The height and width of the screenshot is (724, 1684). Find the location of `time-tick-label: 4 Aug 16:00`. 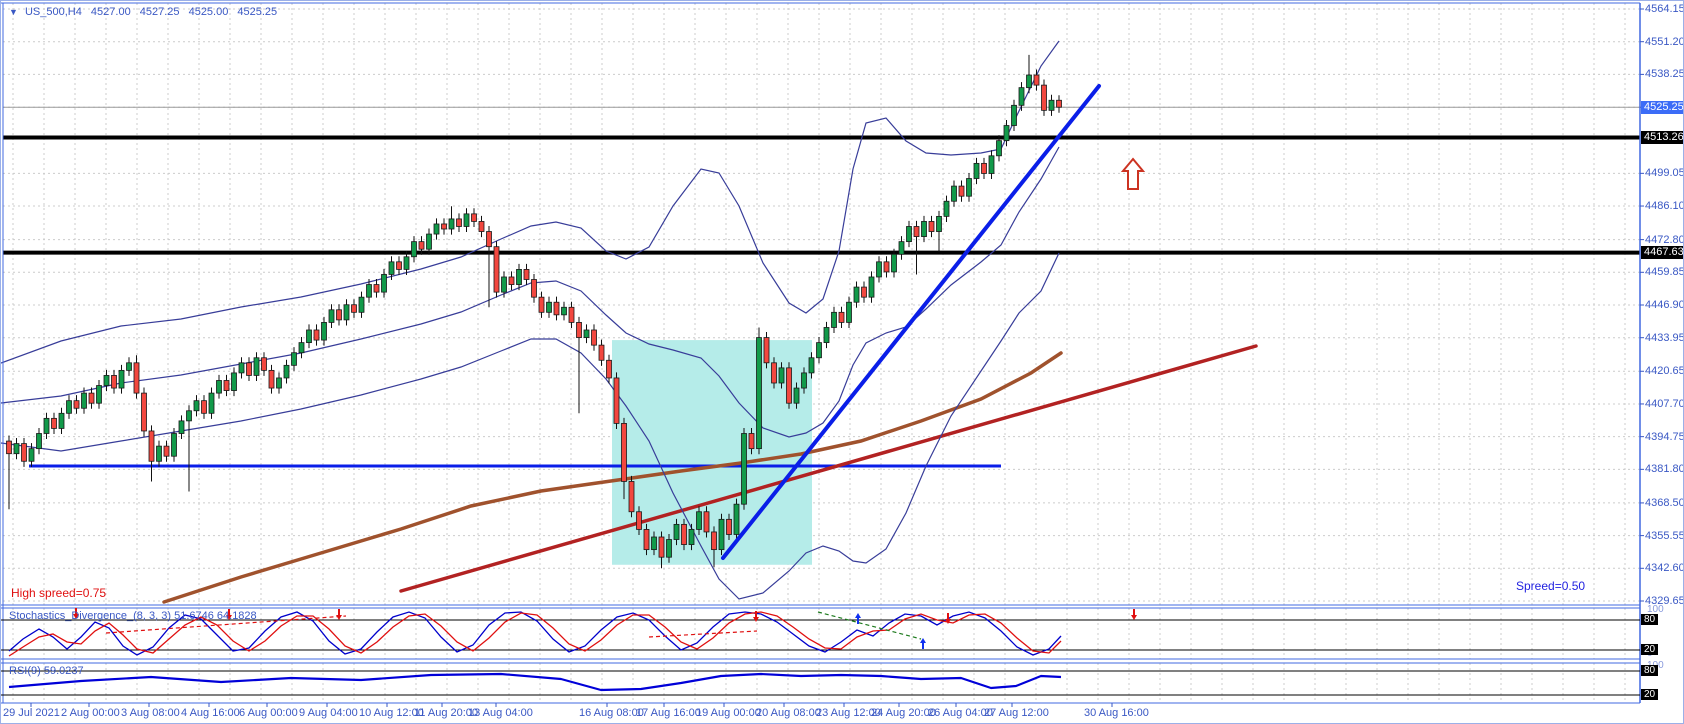

time-tick-label: 4 Aug 16:00 is located at coordinates (210, 713).